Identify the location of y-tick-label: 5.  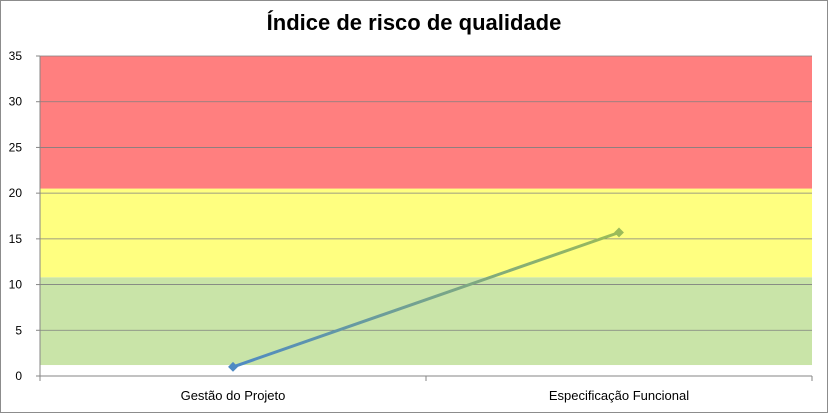
(18, 330).